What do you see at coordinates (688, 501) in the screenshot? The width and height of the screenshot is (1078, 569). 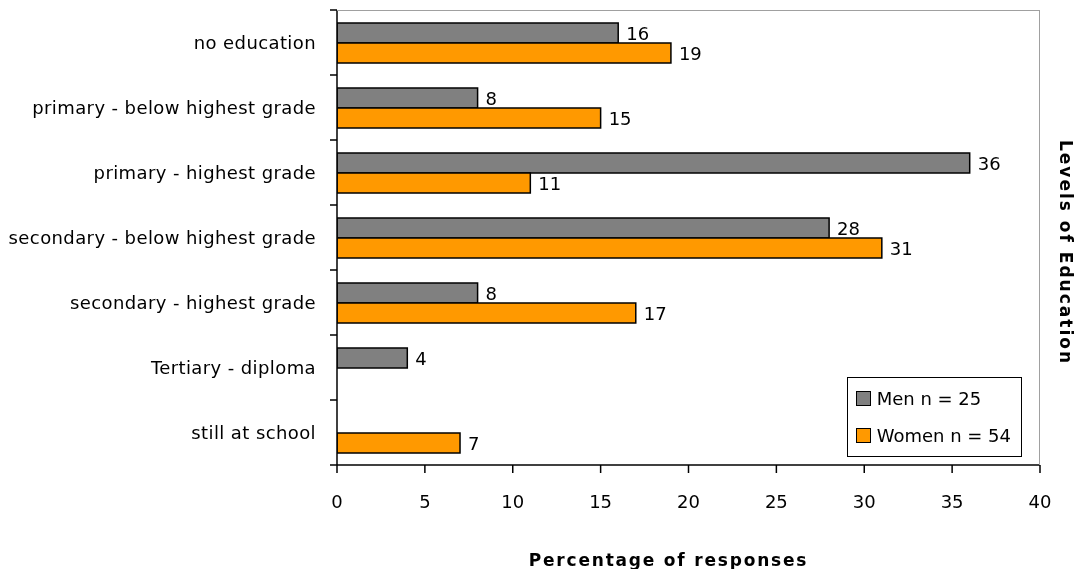 I see `x-tick-label: 20` at bounding box center [688, 501].